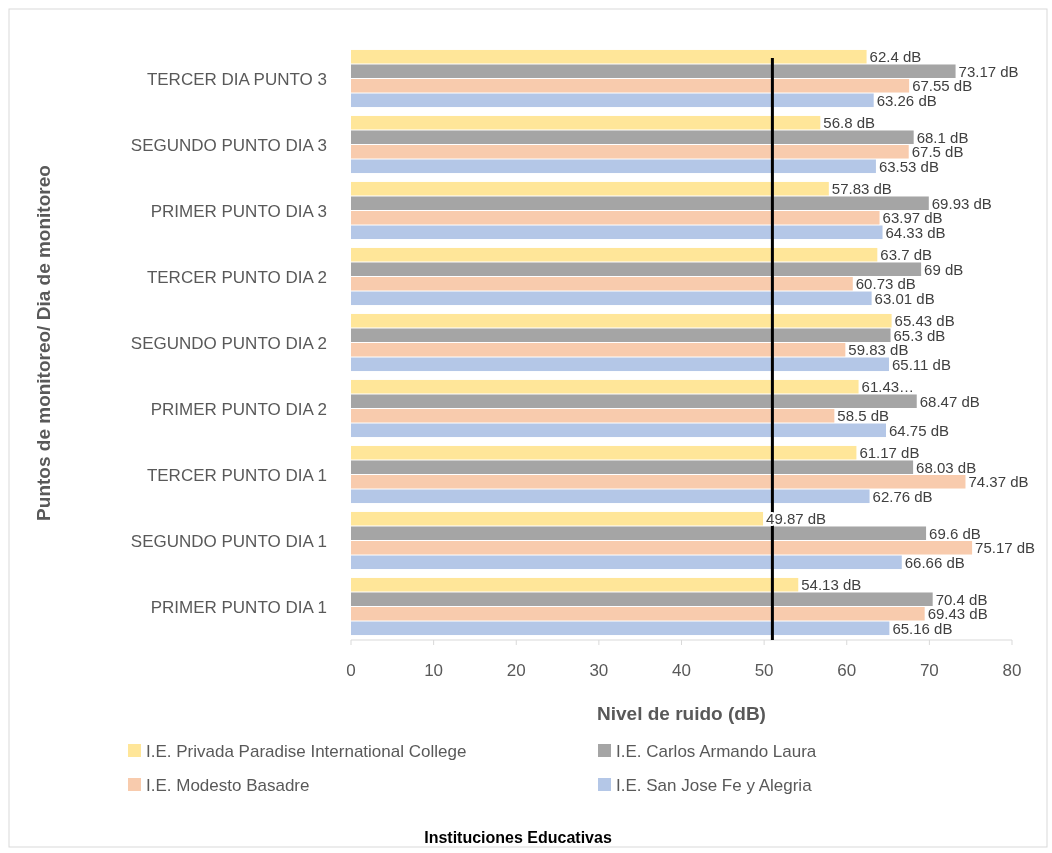 The height and width of the screenshot is (853, 1052). I want to click on x-tick-label: 30, so click(599, 670).